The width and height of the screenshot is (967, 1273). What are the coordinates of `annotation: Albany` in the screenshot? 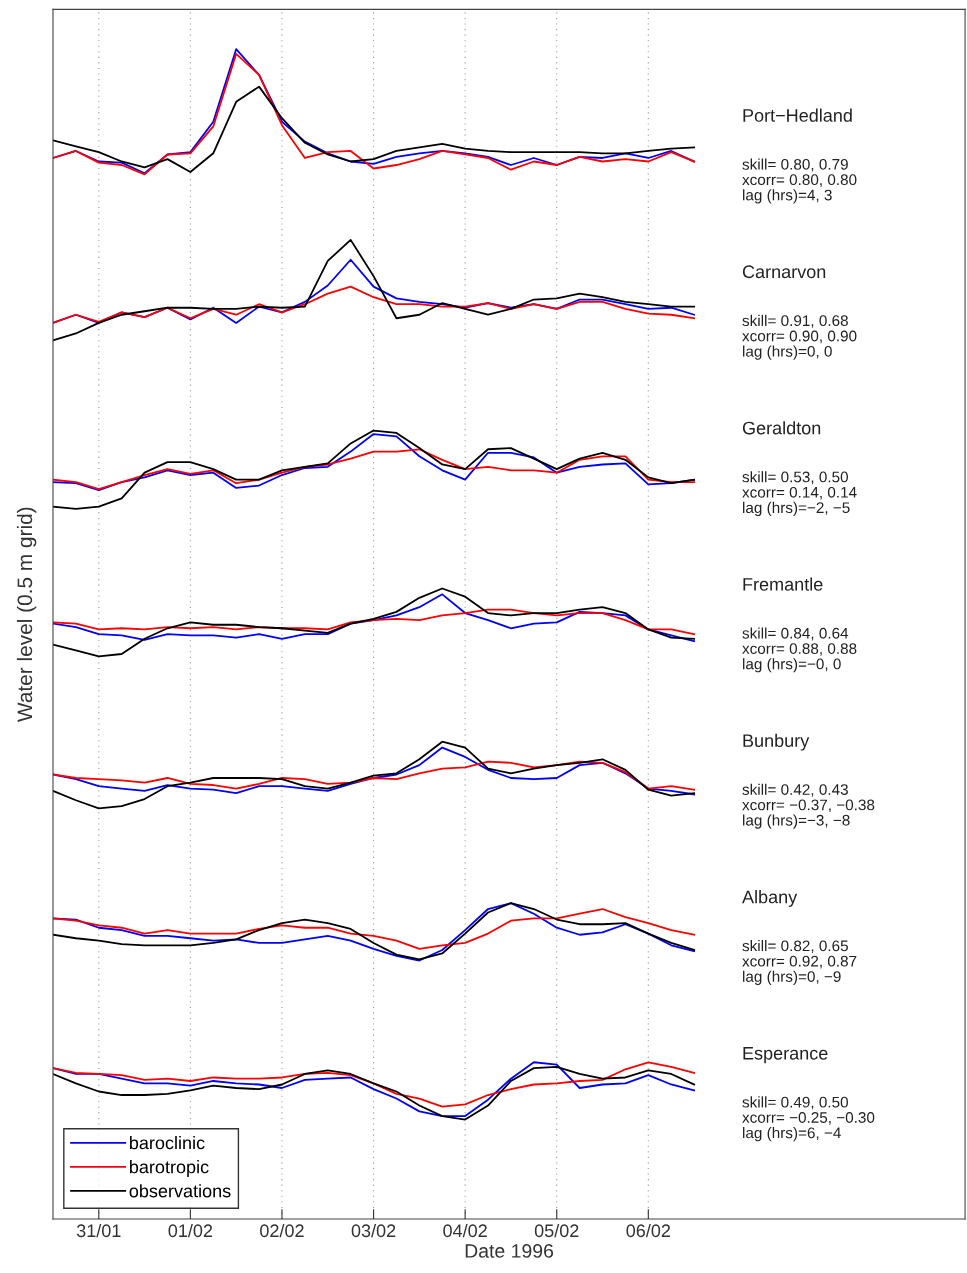 It's located at (770, 898).